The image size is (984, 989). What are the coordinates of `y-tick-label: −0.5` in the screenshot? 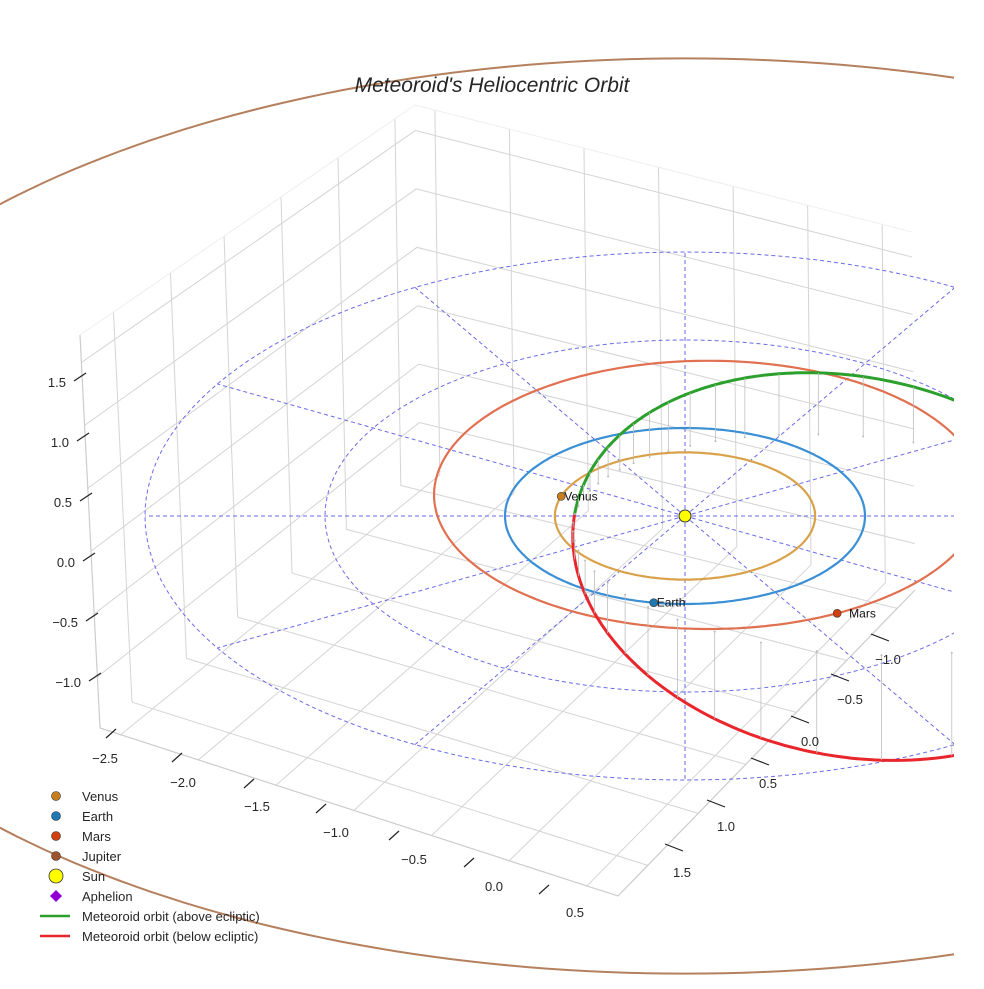 It's located at (850, 699).